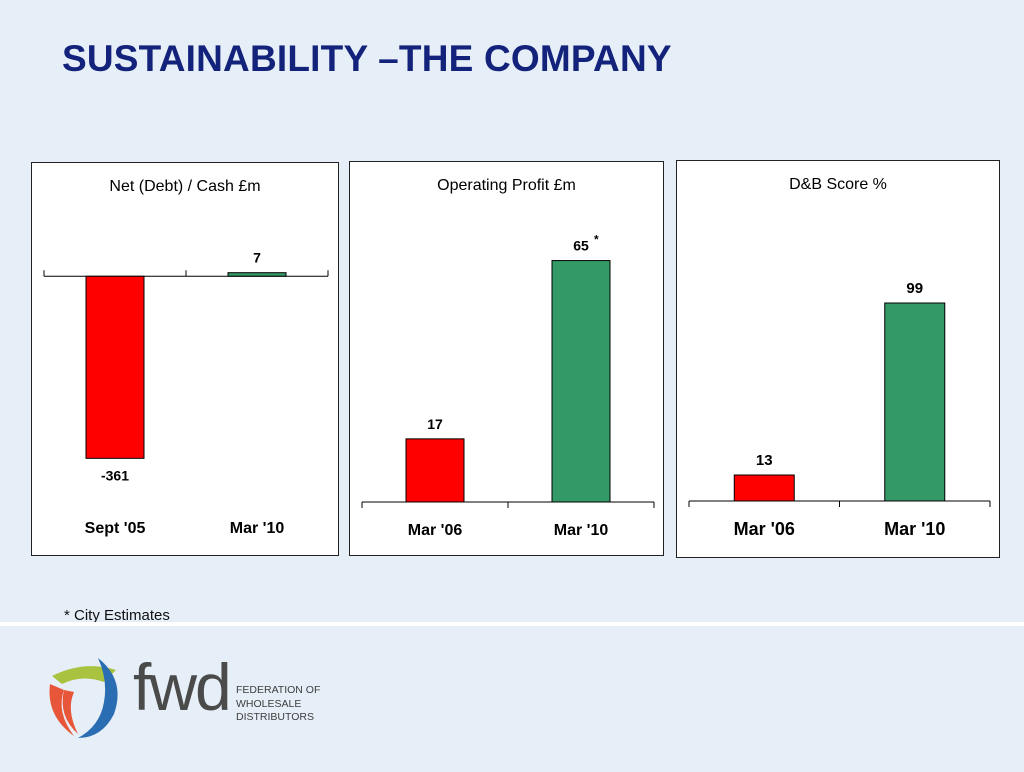 The image size is (1024, 772). Describe the element at coordinates (596, 240) in the screenshot. I see `annotation-mark: *` at that location.